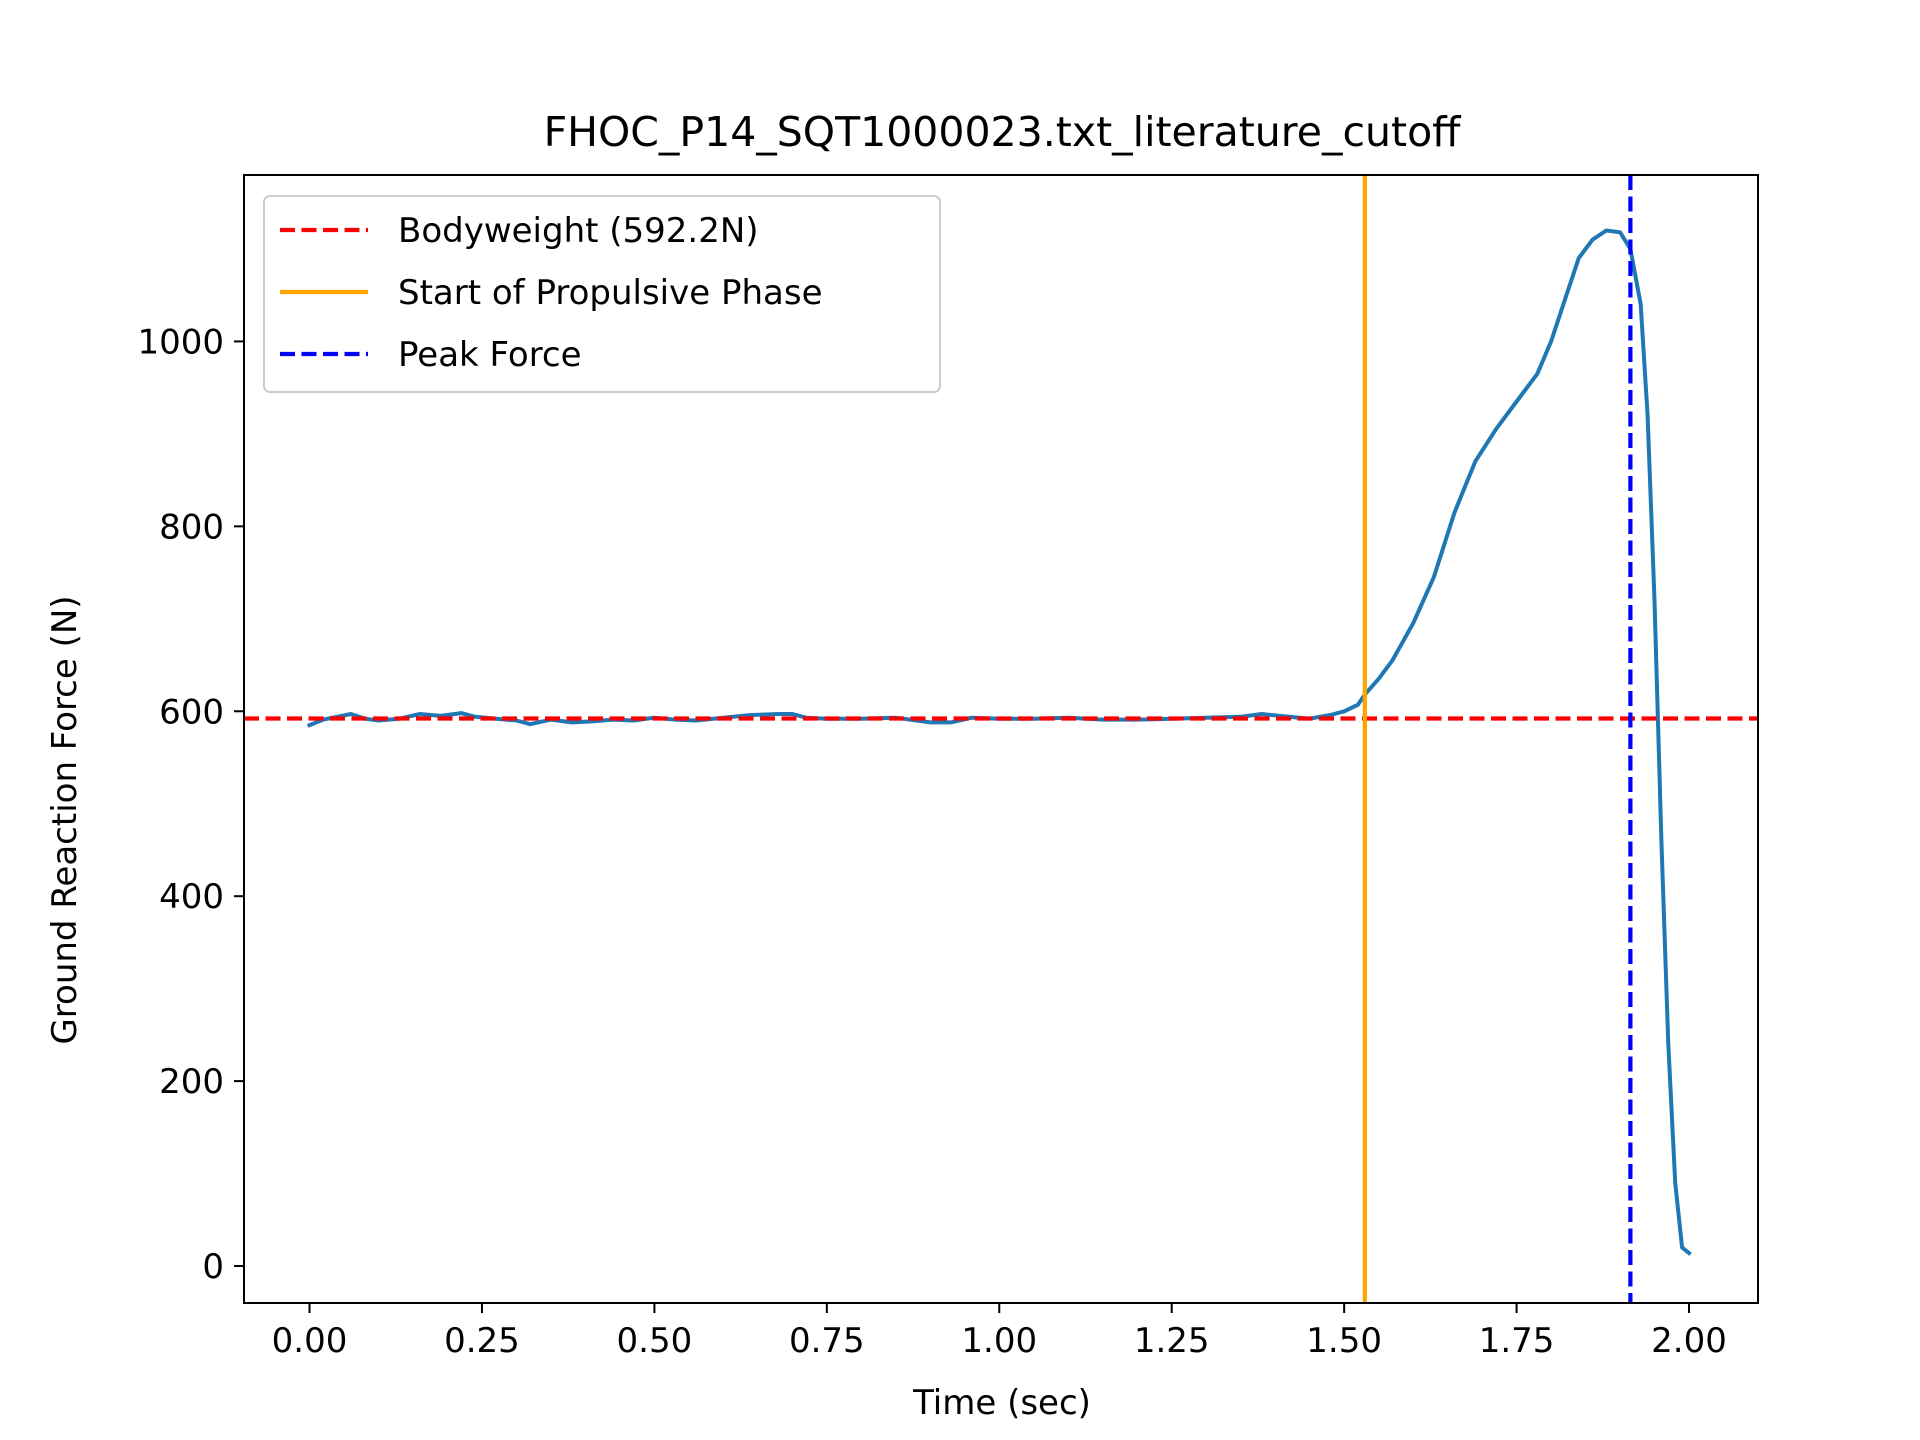 The height and width of the screenshot is (1440, 1920). I want to click on x-tick-label: 1.50, so click(1344, 1341).